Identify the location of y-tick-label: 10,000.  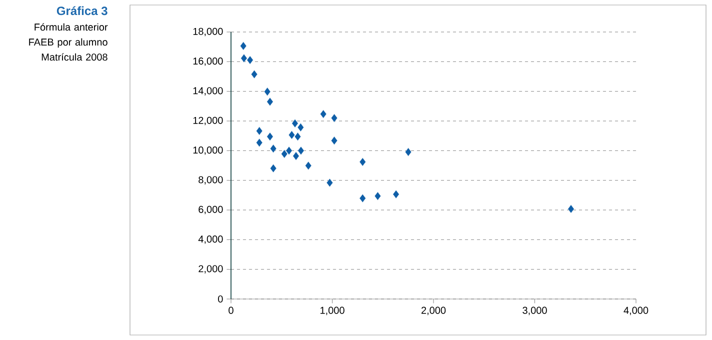
(208, 150).